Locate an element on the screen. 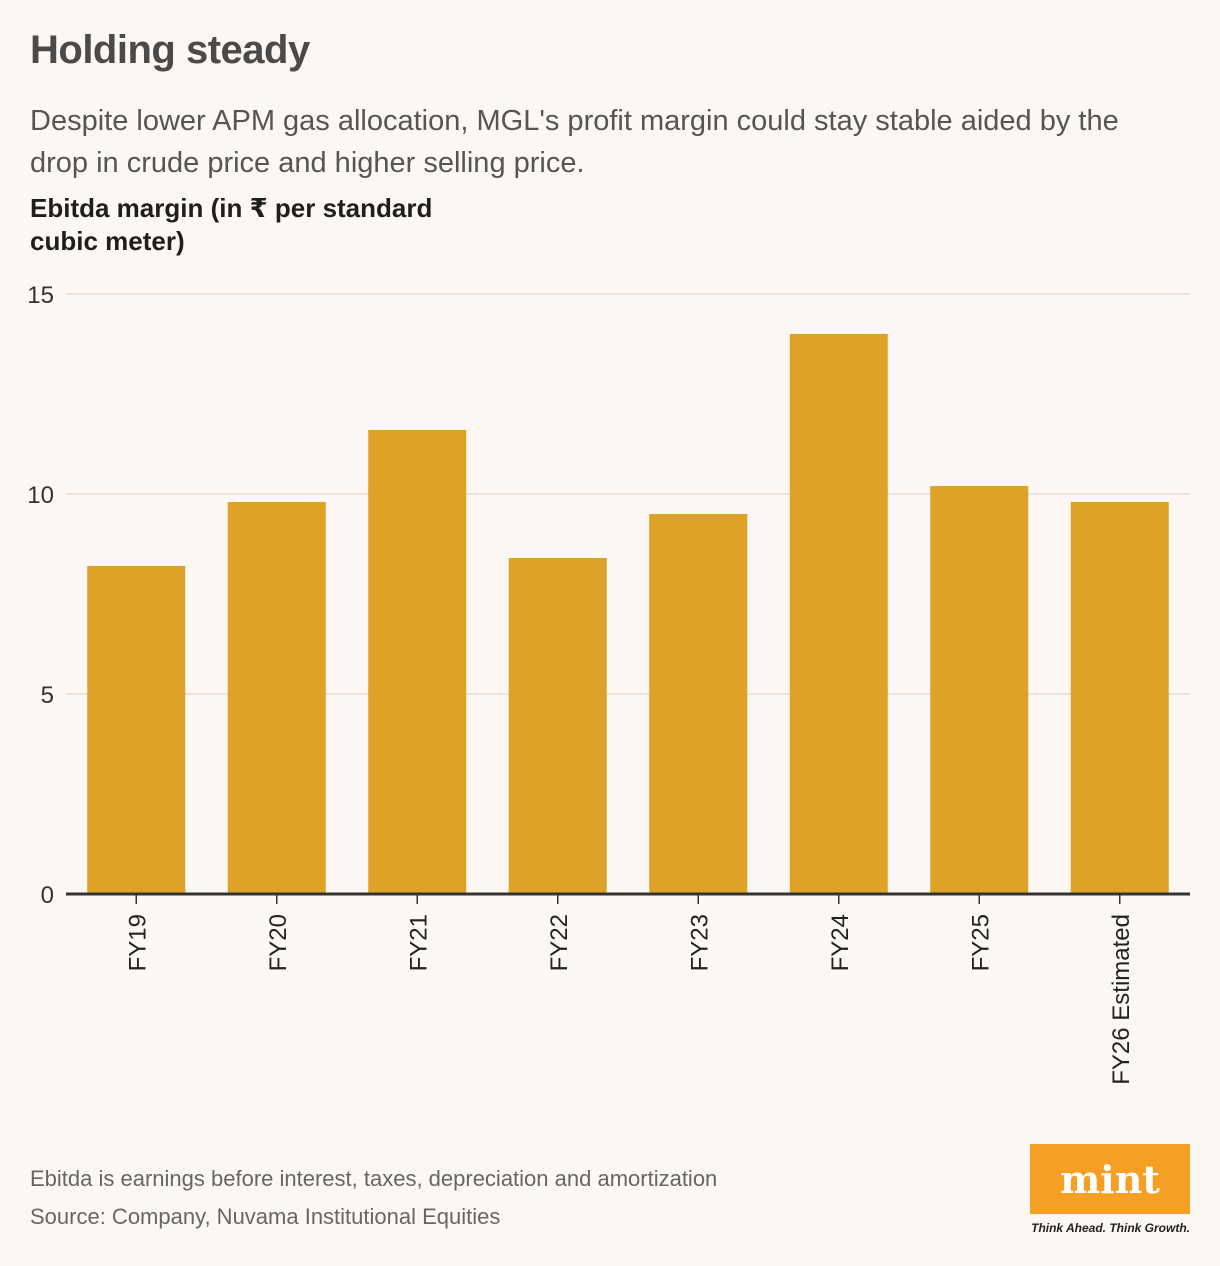 This screenshot has width=1220, height=1266. y-tick-label: 5 is located at coordinates (47, 695).